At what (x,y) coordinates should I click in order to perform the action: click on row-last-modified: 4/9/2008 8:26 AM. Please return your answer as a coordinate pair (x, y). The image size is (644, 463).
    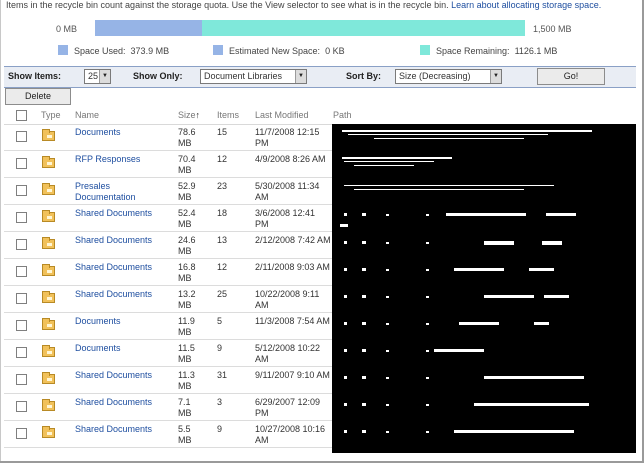
    Looking at the image, I should click on (290, 159).